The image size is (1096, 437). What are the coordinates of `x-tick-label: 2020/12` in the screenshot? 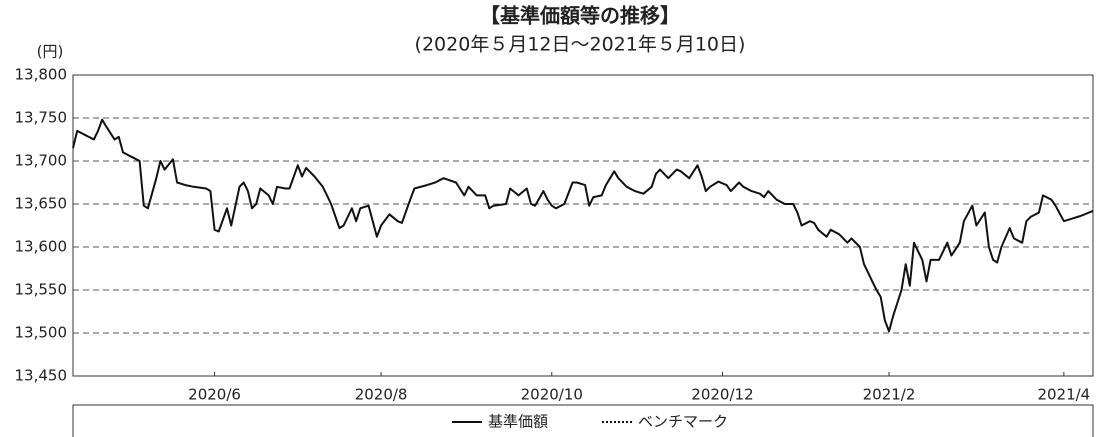 It's located at (722, 395).